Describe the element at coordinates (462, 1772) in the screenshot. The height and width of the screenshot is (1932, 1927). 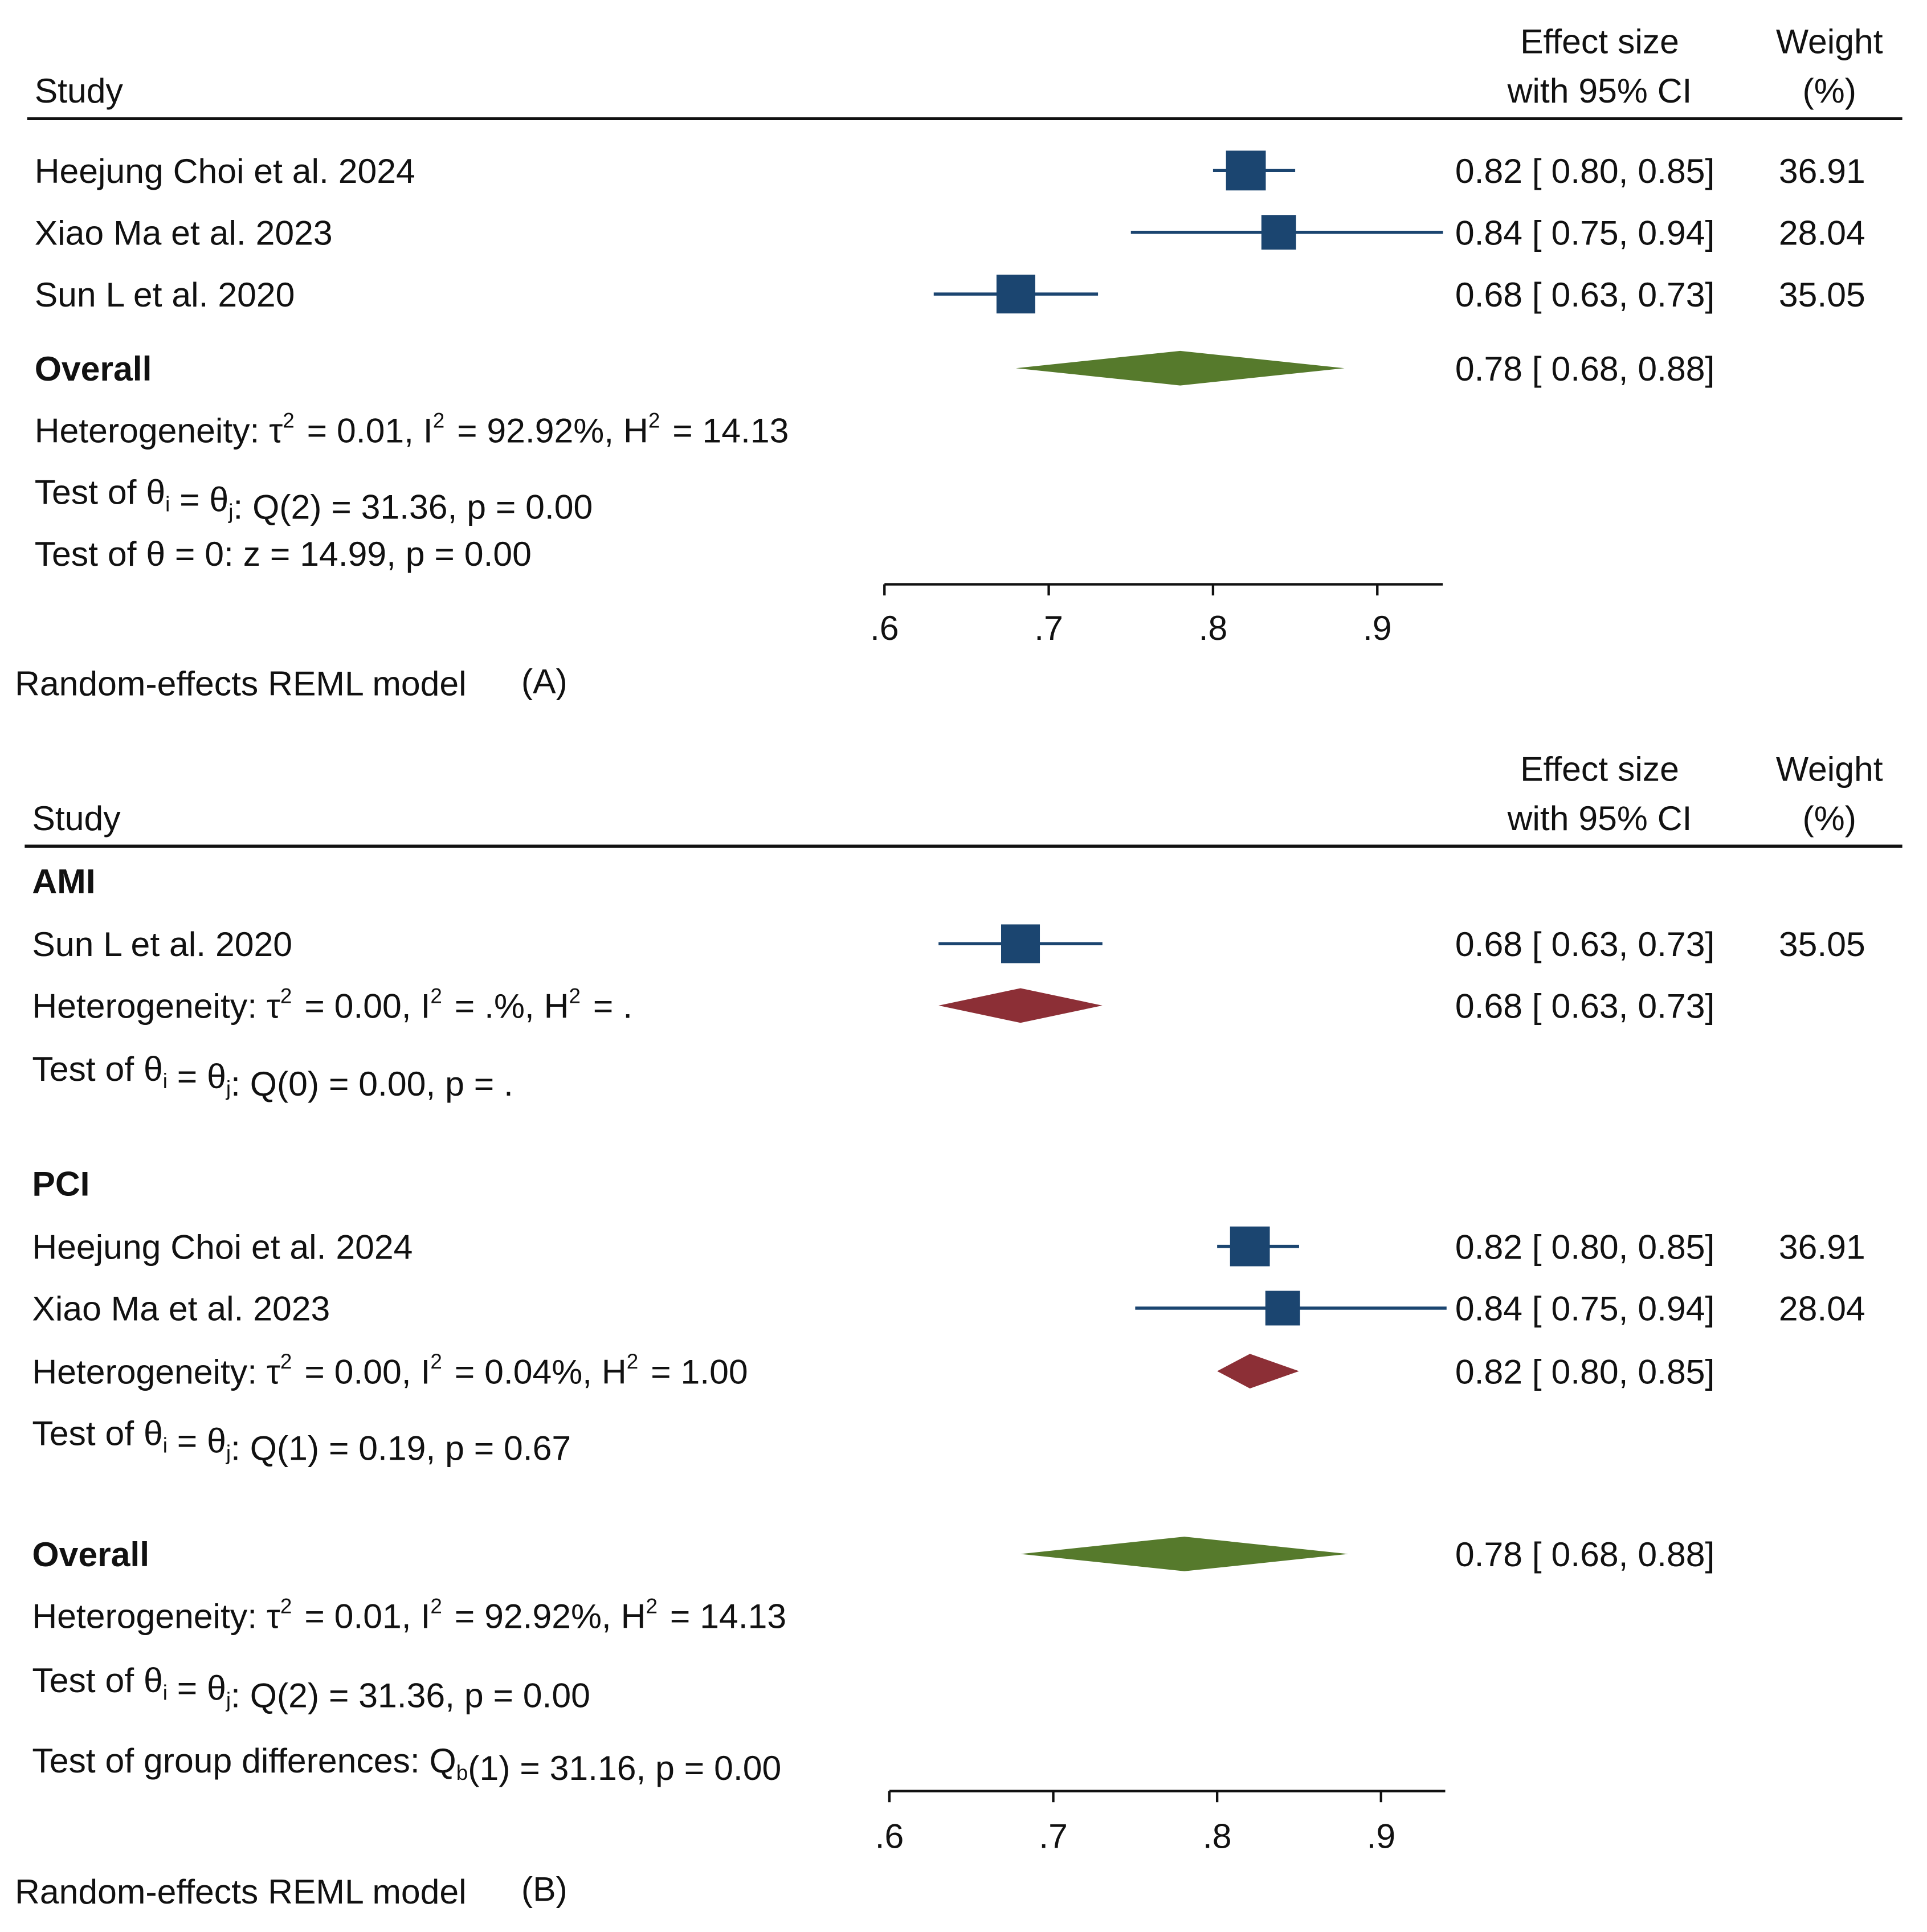
I see `subscript: b` at that location.